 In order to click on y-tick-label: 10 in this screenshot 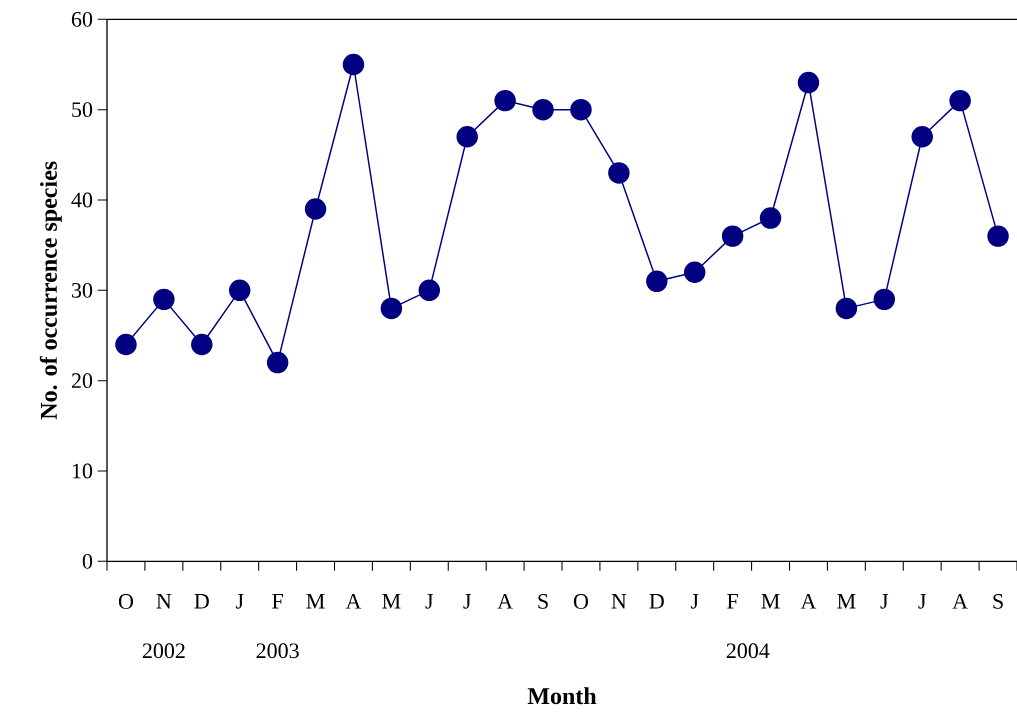, I will do `click(82, 471)`.